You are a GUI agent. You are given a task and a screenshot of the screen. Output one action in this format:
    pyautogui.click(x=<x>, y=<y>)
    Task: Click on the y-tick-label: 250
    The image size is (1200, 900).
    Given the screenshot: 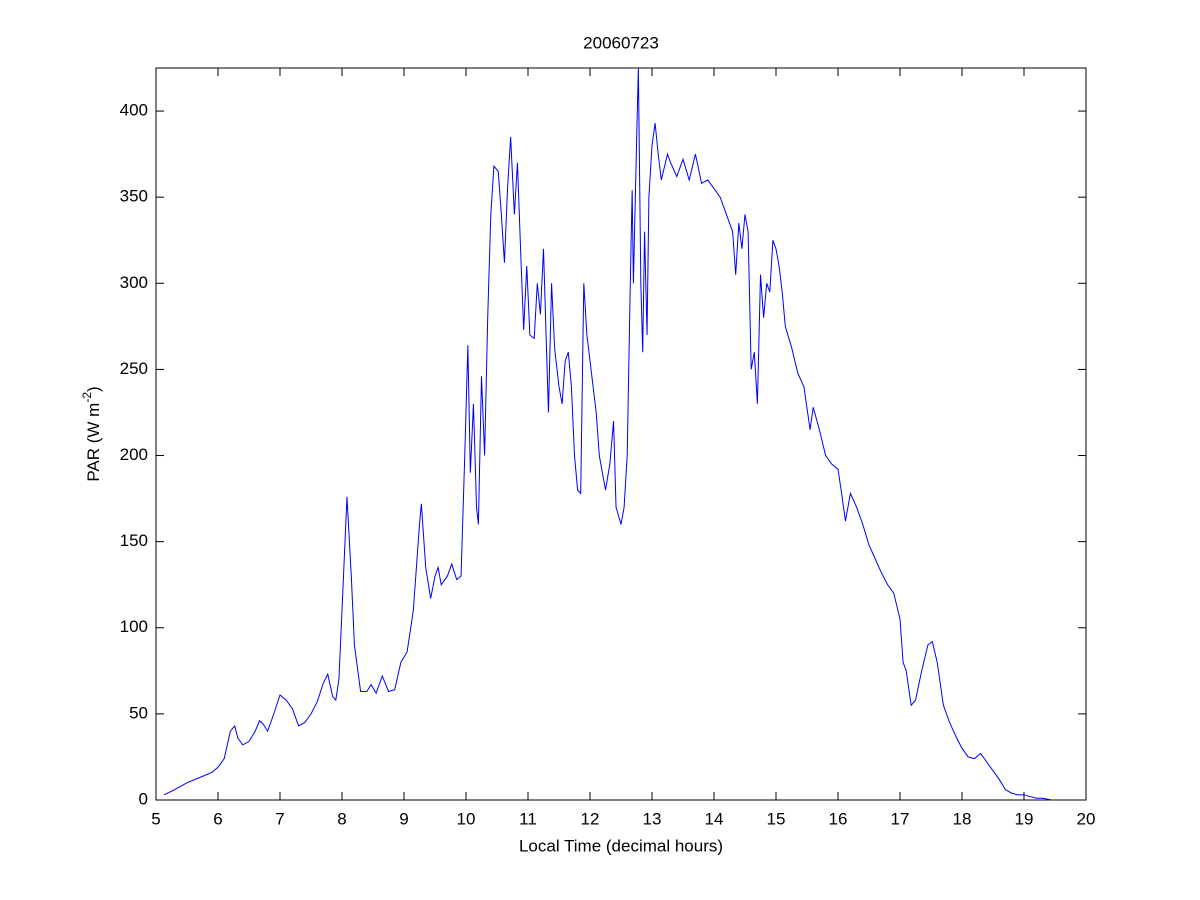 What is the action you would take?
    pyautogui.click(x=134, y=368)
    